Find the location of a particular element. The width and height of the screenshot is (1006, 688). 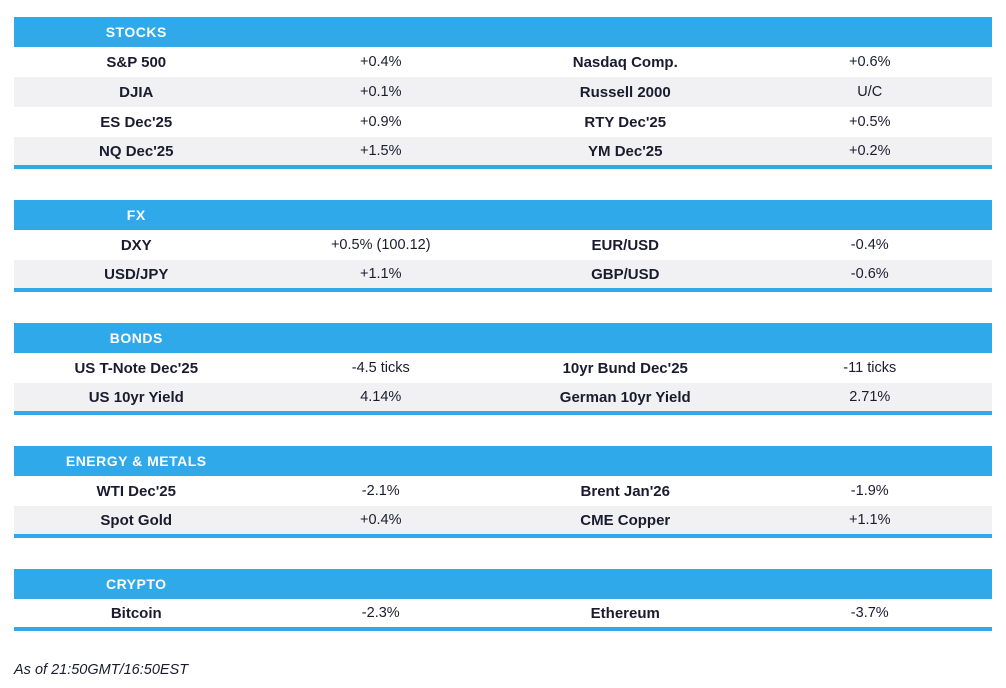

table-row: WTI Dec'25 -2.1% Brent Jan'26 -1.9% is located at coordinates (503, 491).